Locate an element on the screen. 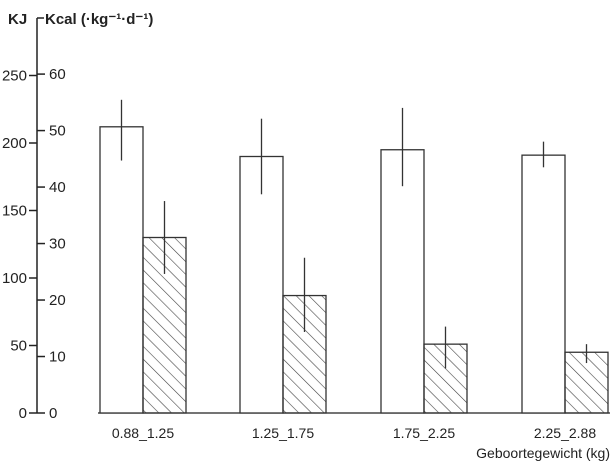 The image size is (614, 467). category-label: 2.25_2.88 is located at coordinates (565, 433).